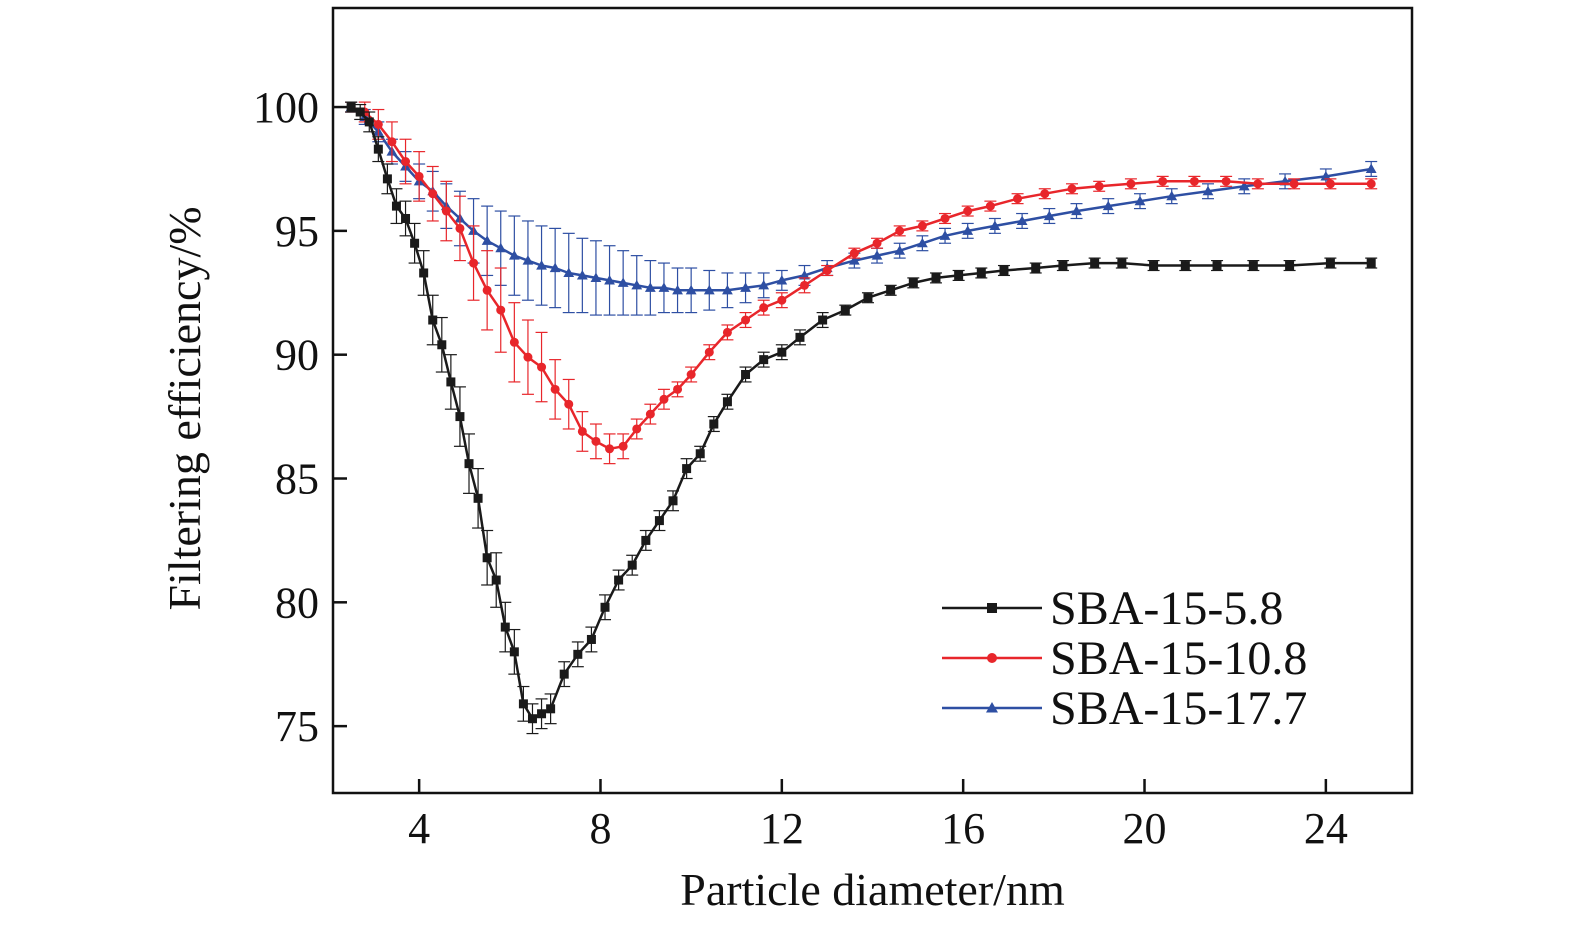 This screenshot has width=1575, height=935. I want to click on x-tick-label: 20, so click(1145, 828).